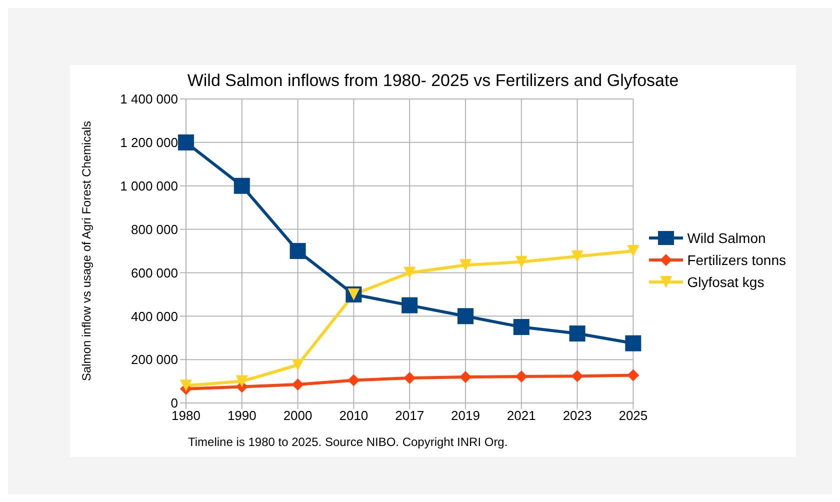  I want to click on x-tick-label: 1980, so click(186, 416).